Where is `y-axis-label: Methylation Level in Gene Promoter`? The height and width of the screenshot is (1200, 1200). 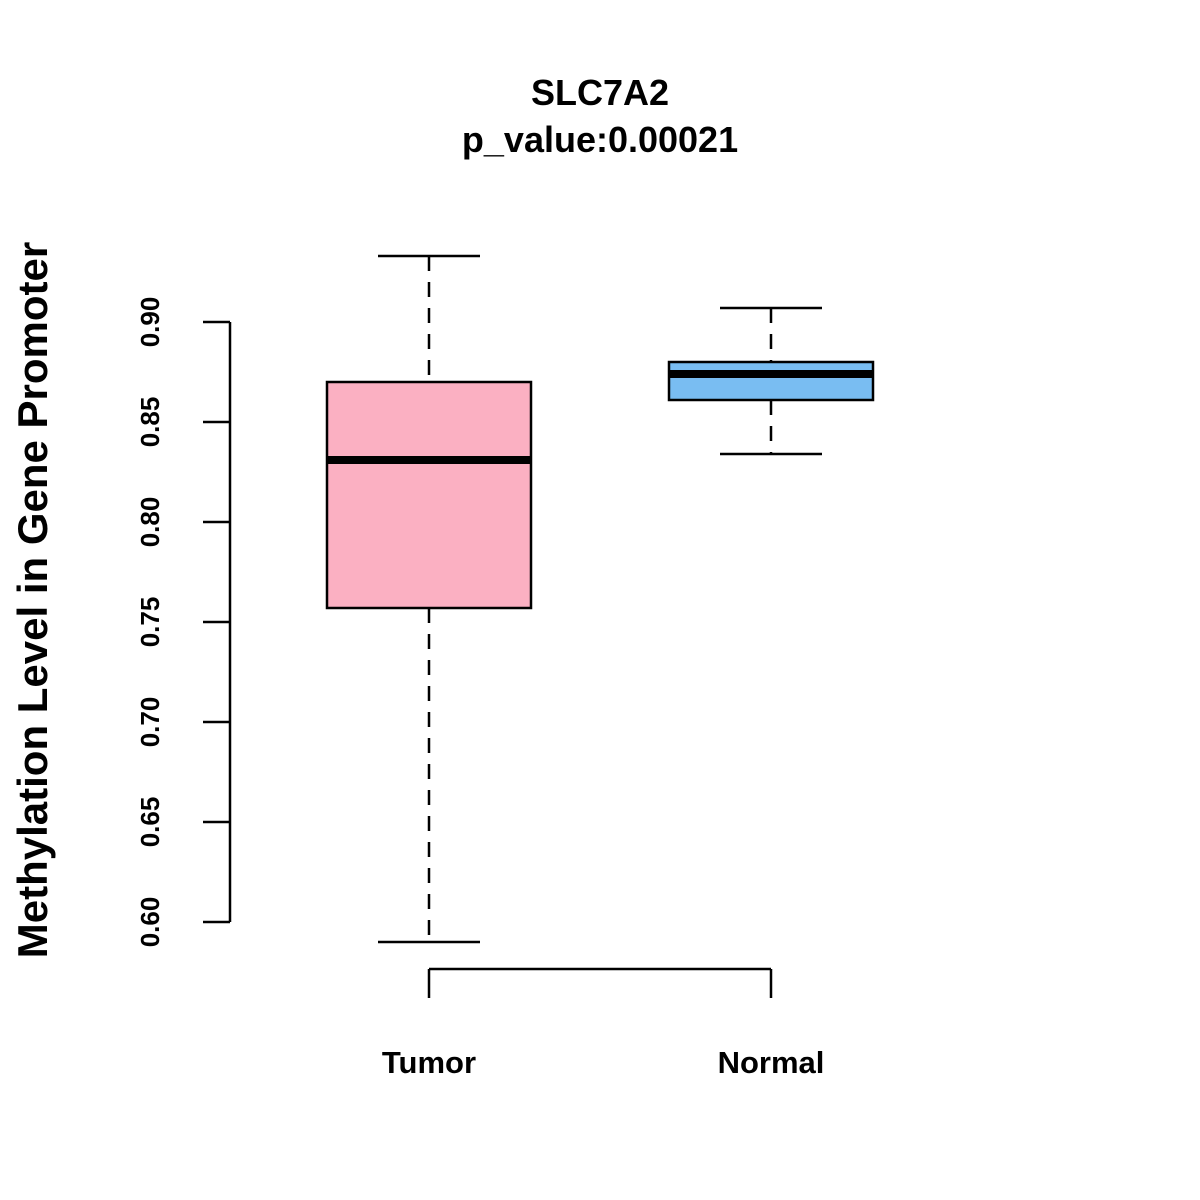
y-axis-label: Methylation Level in Gene Promoter is located at coordinates (32, 600).